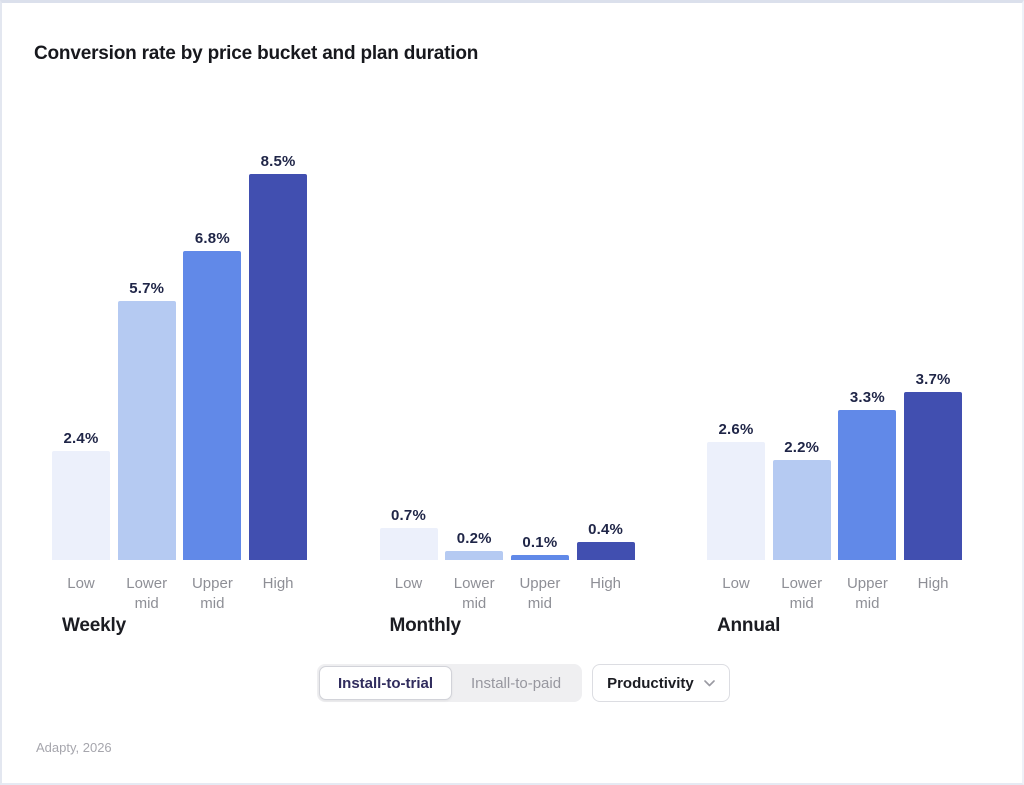 Image resolution: width=1024 pixels, height=785 pixels. I want to click on bar-annual-high, so click(933, 475).